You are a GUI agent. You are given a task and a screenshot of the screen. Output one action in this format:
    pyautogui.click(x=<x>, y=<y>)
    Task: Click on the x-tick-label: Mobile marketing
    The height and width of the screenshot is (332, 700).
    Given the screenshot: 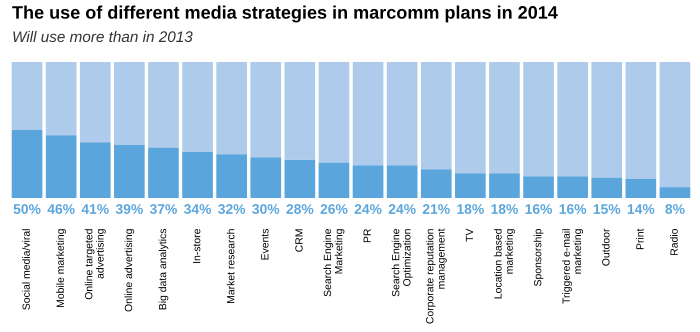 What is the action you would take?
    pyautogui.click(x=61, y=268)
    